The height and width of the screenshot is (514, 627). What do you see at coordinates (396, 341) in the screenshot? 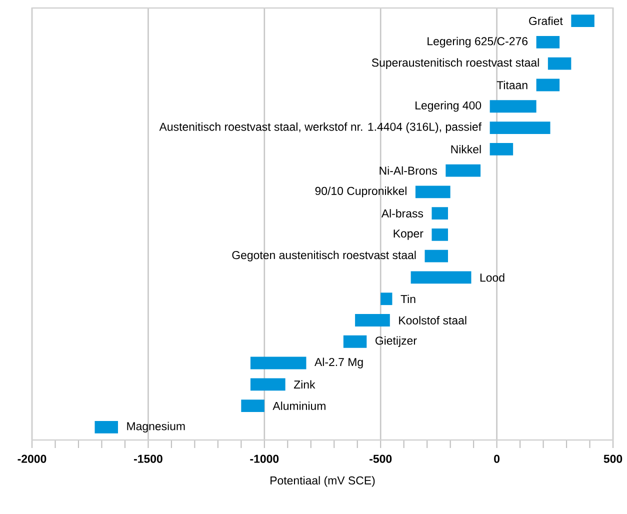
I see `y-tick-label: Gietijzer` at bounding box center [396, 341].